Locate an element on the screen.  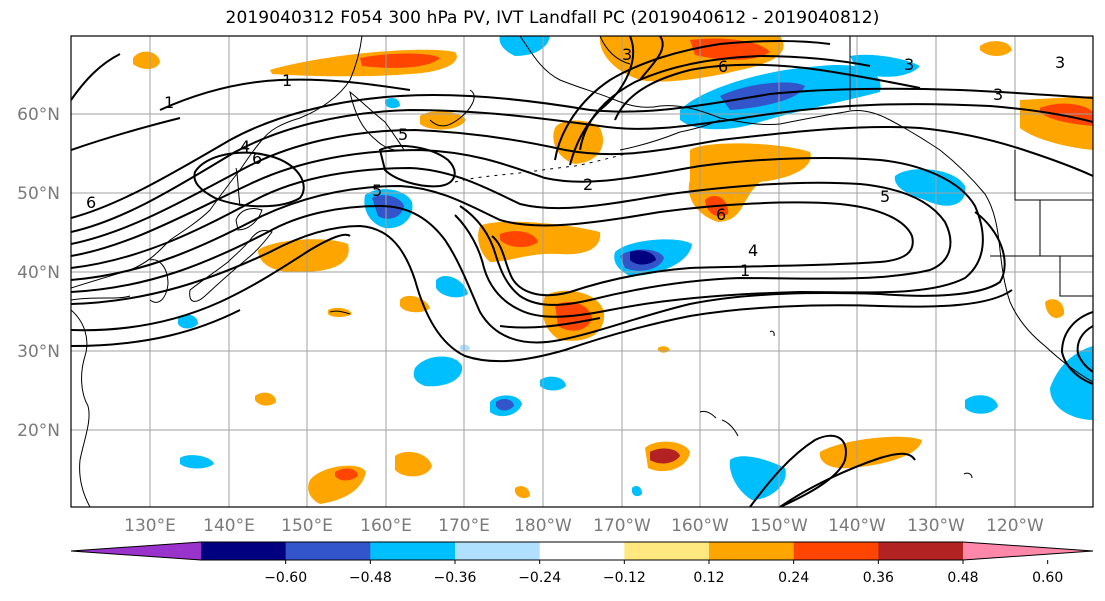
colorbar-tick-label: 0.48 is located at coordinates (962, 578).